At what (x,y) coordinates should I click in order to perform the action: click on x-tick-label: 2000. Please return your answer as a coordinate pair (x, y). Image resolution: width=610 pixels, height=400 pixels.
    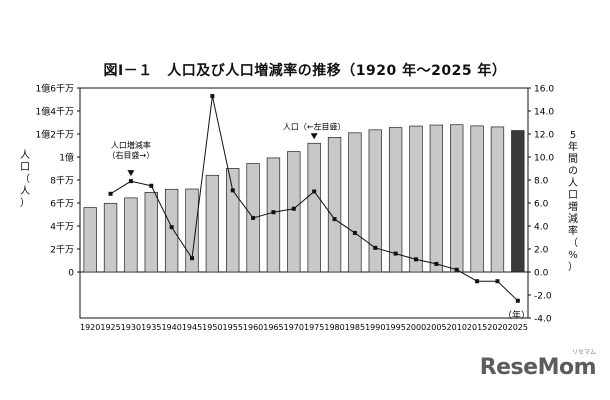
    Looking at the image, I should click on (416, 327).